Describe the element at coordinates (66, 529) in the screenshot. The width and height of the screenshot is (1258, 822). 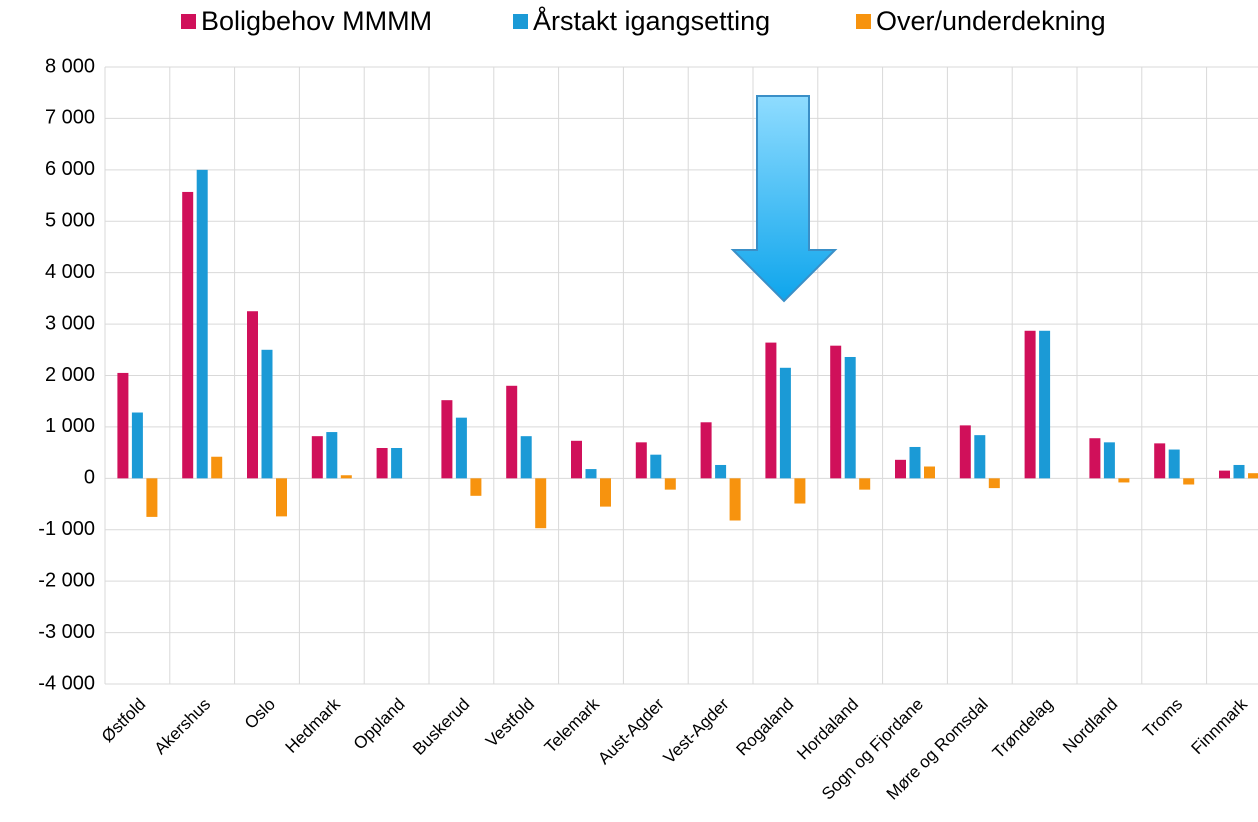
I see `y-tick-label: -1 000` at that location.